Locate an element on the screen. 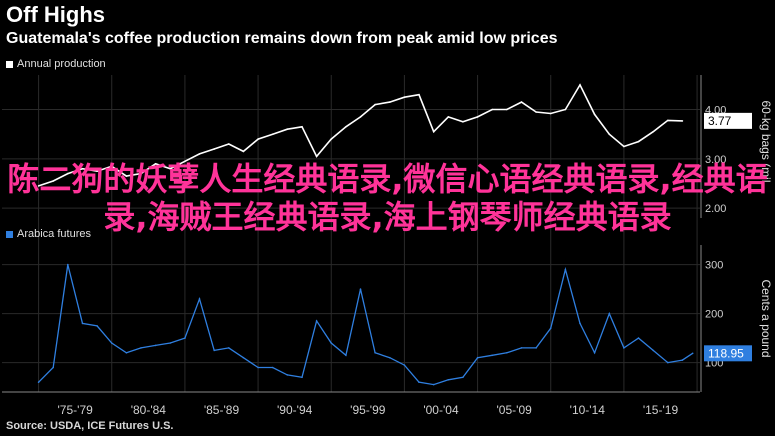  legend-price: Arabica futures is located at coordinates (48, 234).